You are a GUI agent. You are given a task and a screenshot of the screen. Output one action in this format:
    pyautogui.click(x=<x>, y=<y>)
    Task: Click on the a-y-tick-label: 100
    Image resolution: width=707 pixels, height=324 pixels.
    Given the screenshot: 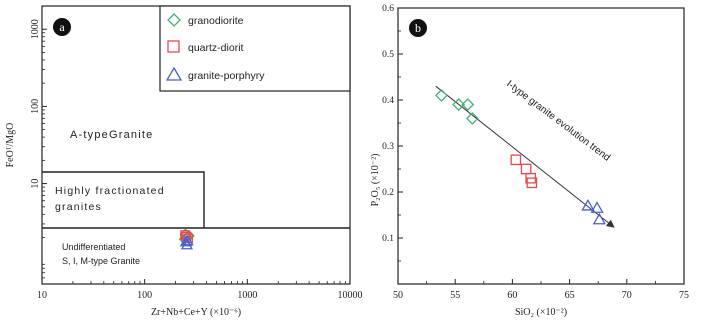 What is the action you would take?
    pyautogui.click(x=35, y=106)
    